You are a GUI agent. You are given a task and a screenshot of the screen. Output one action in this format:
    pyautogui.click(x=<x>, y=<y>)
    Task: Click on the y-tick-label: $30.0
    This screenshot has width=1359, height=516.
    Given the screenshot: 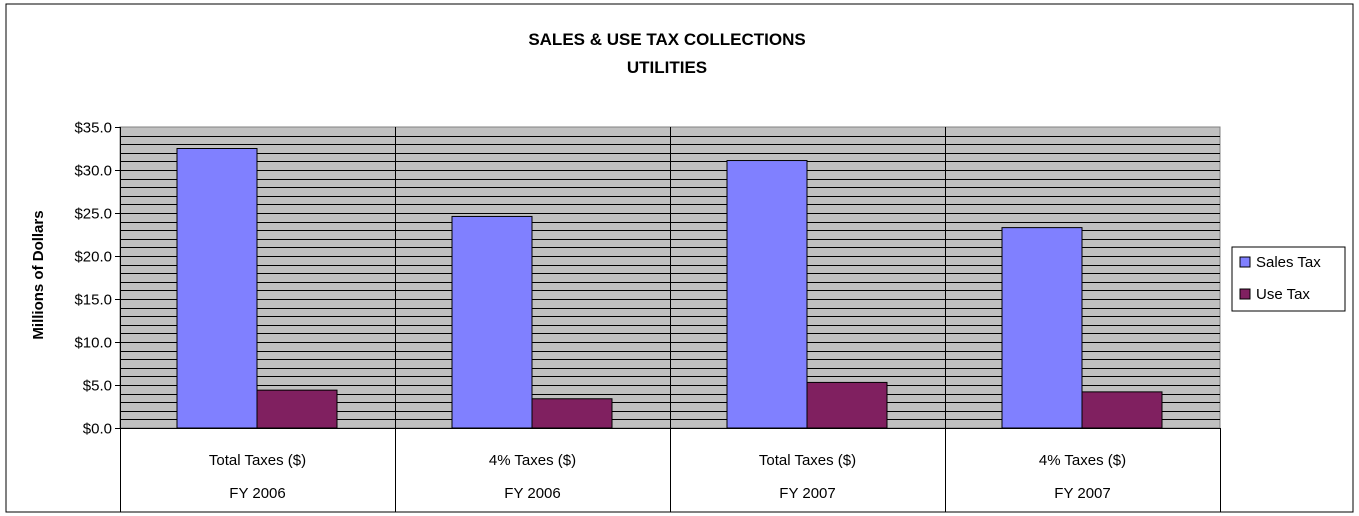 What is the action you would take?
    pyautogui.click(x=93, y=171)
    